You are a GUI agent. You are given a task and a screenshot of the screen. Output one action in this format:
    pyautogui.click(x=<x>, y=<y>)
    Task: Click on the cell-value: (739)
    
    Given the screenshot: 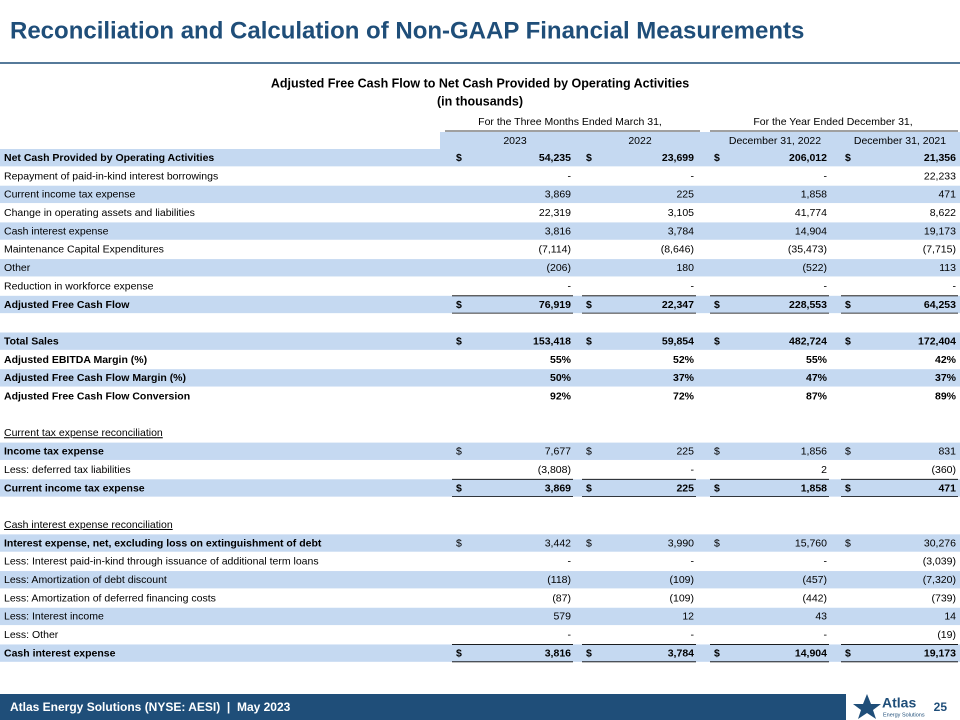 What is the action you would take?
    pyautogui.click(x=943, y=598)
    